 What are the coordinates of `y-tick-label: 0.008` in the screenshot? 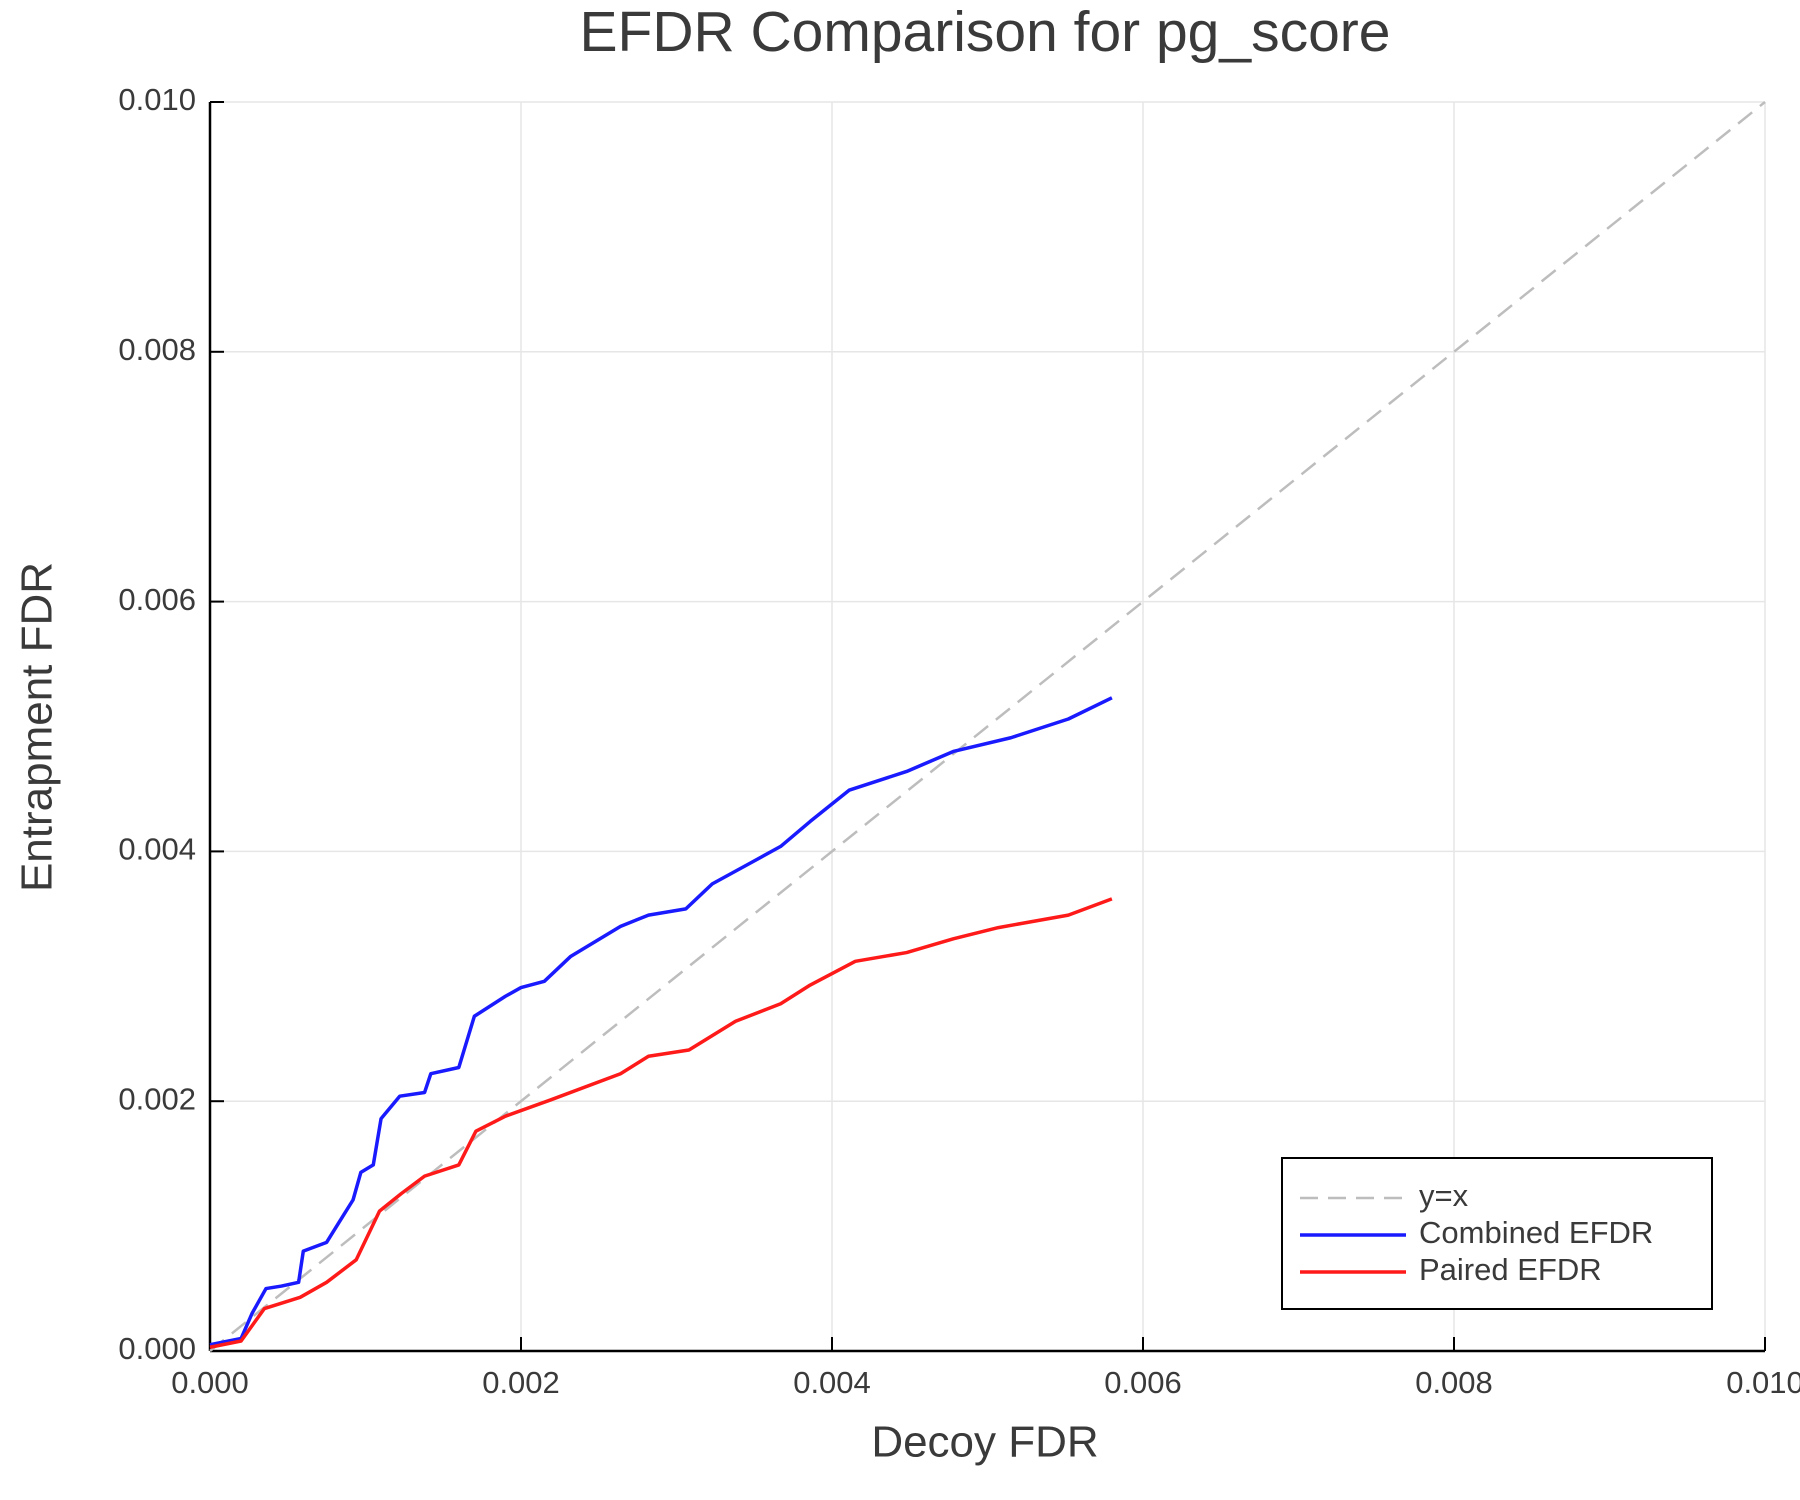 It's located at (157, 349).